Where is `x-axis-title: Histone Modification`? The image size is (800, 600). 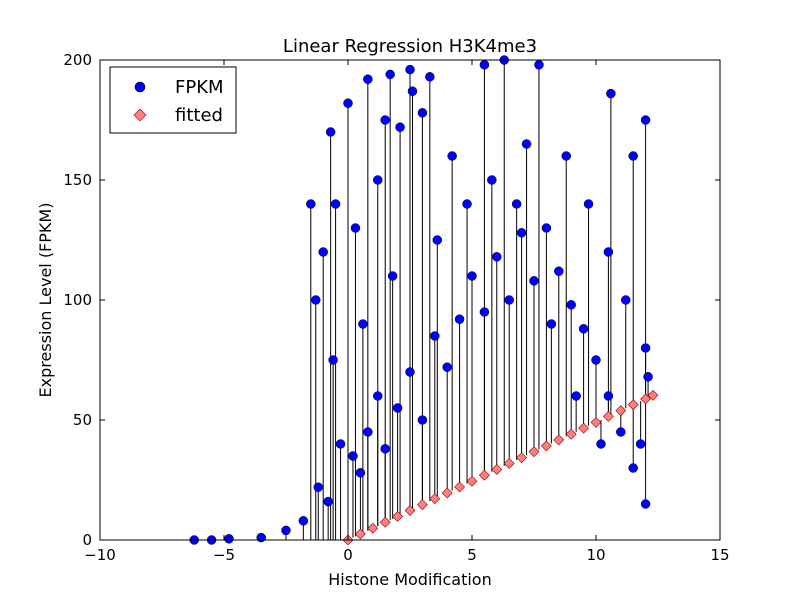
x-axis-title: Histone Modification is located at coordinates (409, 579).